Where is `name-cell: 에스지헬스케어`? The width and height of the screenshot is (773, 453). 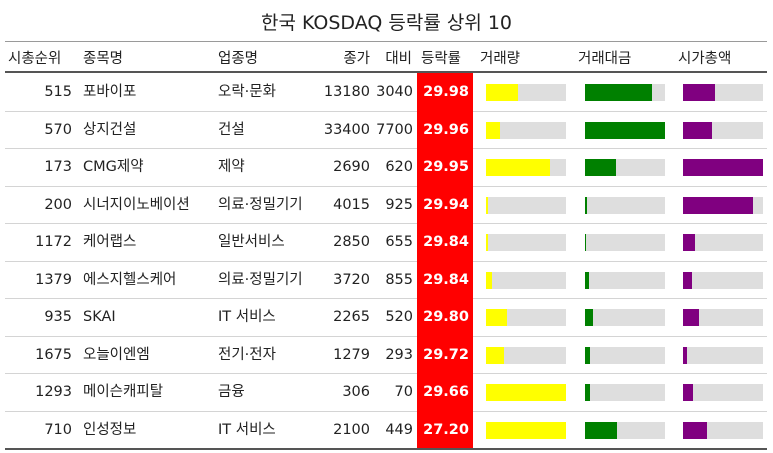
name-cell: 에스지헬스케어 is located at coordinates (130, 279).